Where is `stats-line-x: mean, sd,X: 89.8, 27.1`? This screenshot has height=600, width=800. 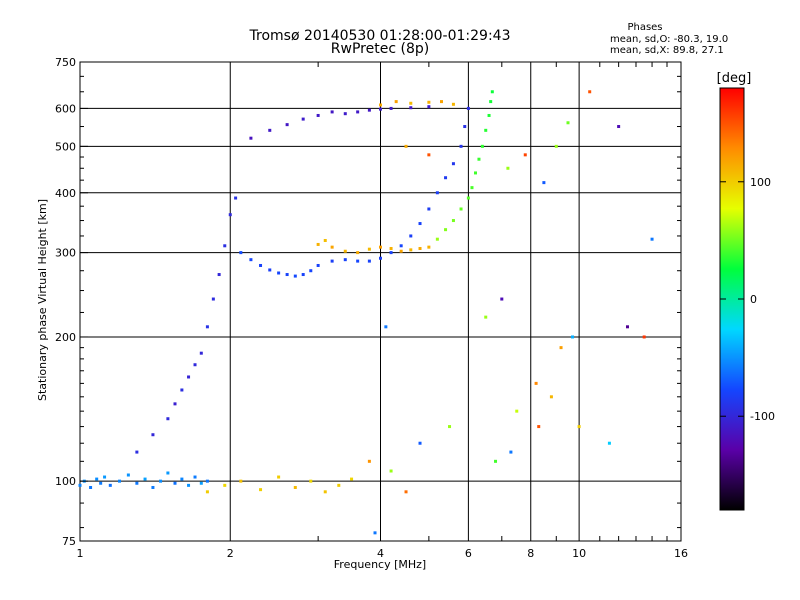
stats-line-x: mean, sd,X: 89.8, 27.1 is located at coordinates (667, 50).